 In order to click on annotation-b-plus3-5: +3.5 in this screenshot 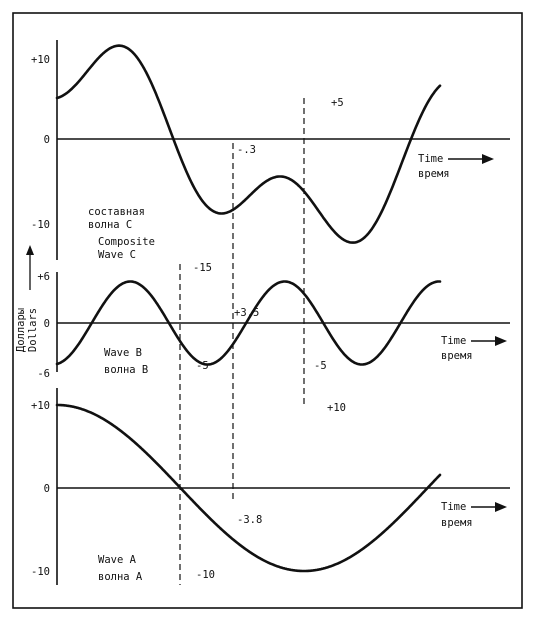, I will do `click(246, 313)`.